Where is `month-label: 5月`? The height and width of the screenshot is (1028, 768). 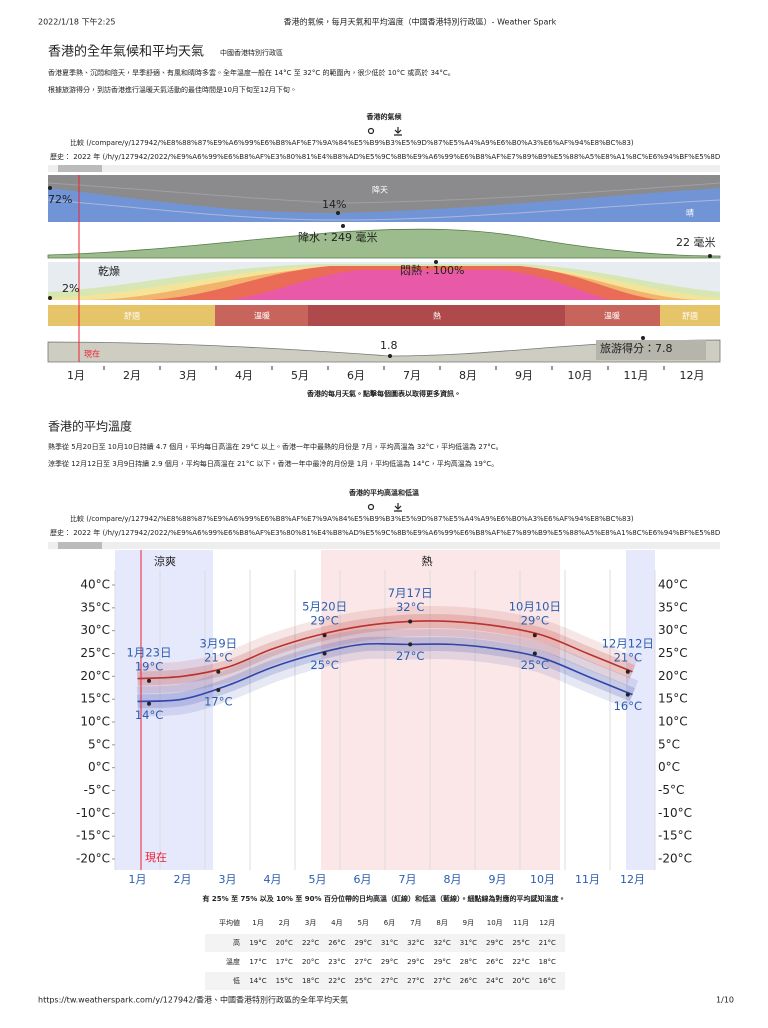
month-label: 5月 is located at coordinates (300, 375).